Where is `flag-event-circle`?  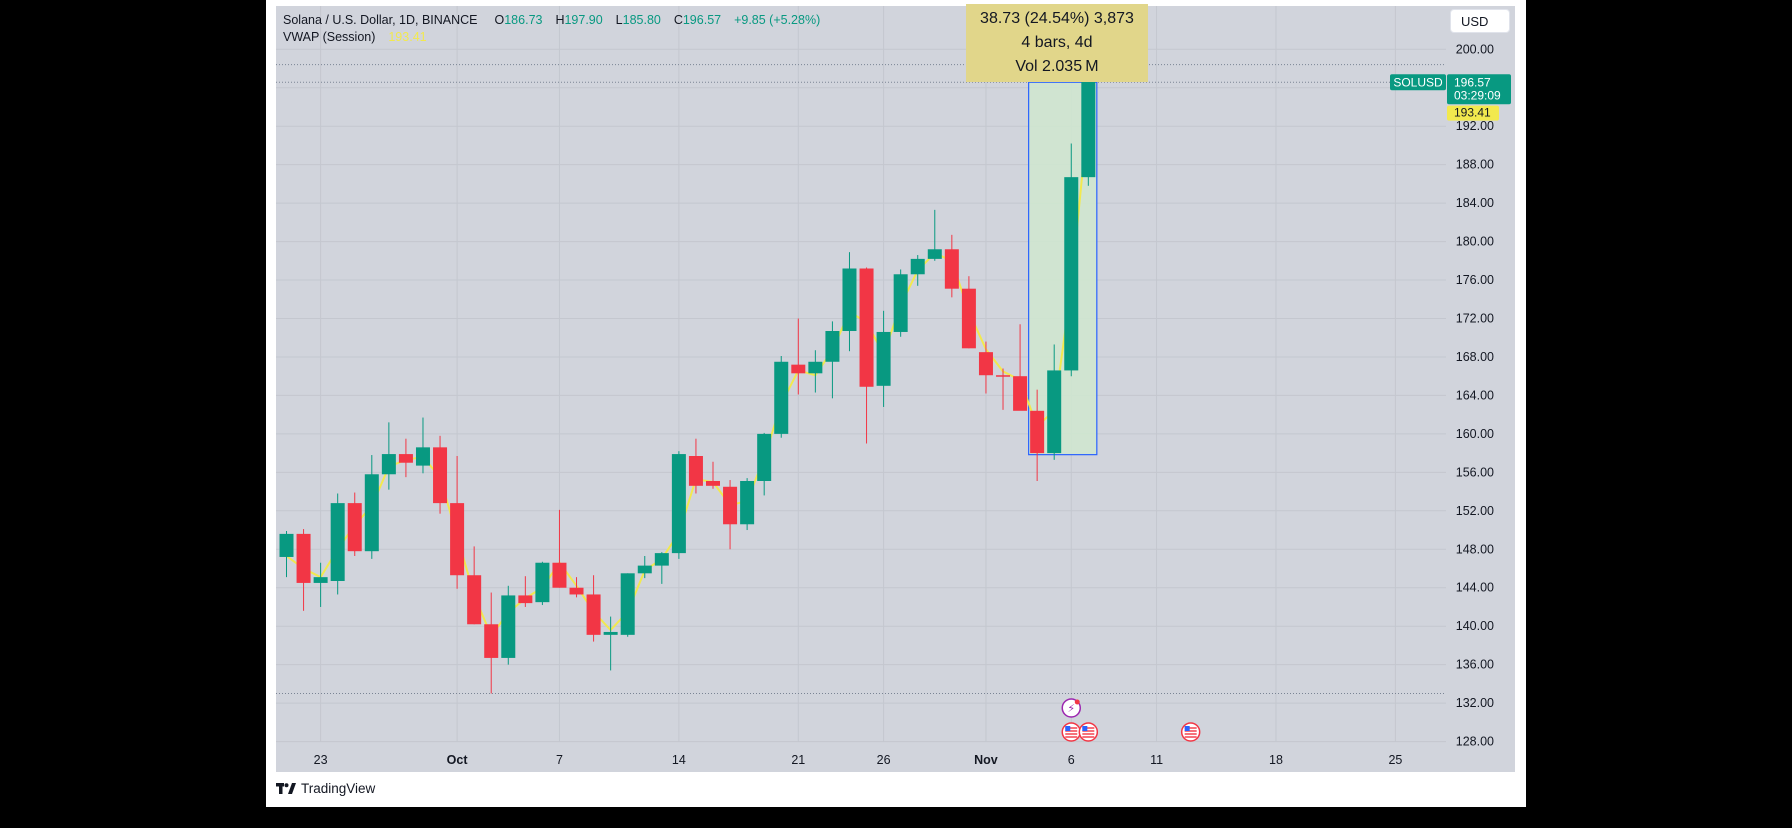
flag-event-circle is located at coordinates (1190, 732).